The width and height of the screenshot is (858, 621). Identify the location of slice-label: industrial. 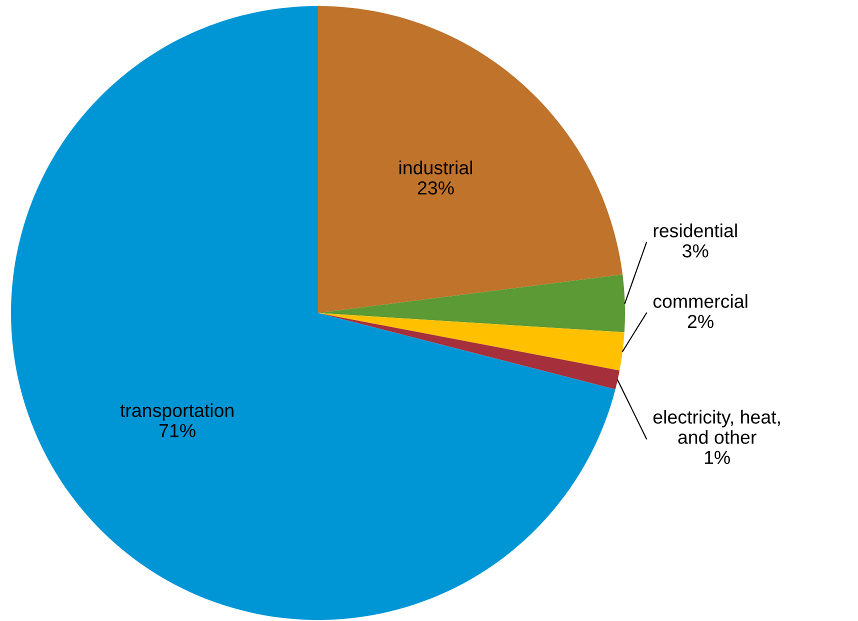
(435, 167).